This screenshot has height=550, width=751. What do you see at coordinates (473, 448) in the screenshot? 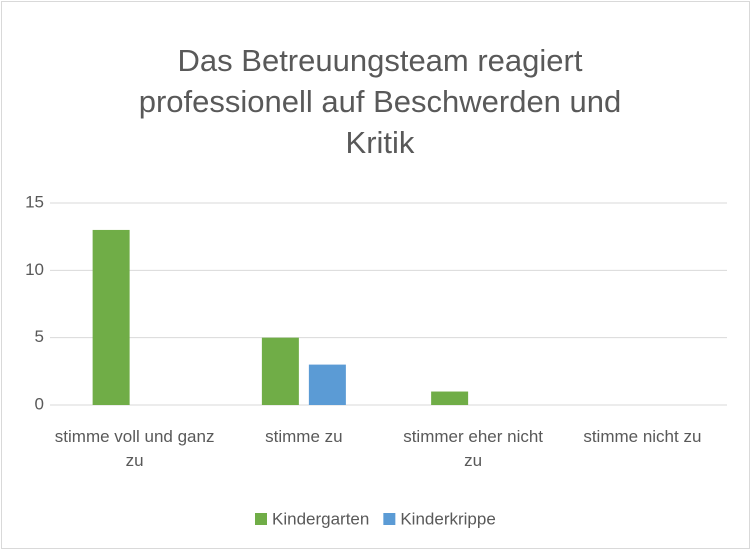
I see `x-tick-label: stimmer eher nicht zu` at bounding box center [473, 448].